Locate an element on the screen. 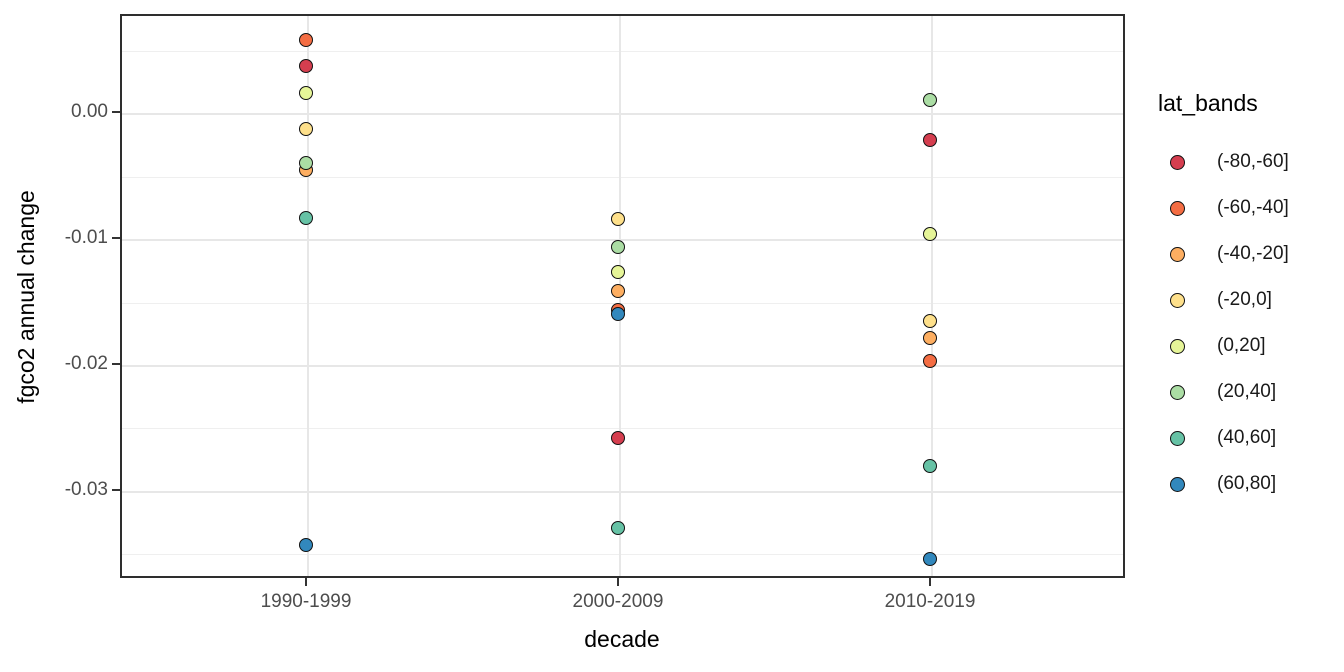 The height and width of the screenshot is (672, 1344). y-tick-label: 0.00 is located at coordinates (89, 112).